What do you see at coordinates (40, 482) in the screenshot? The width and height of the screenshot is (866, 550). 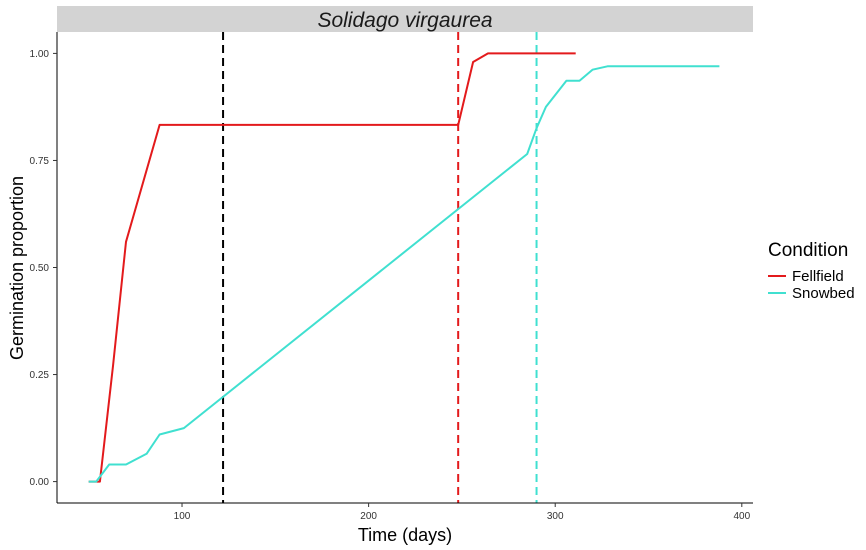 I see `y-tick-label: 0.00` at bounding box center [40, 482].